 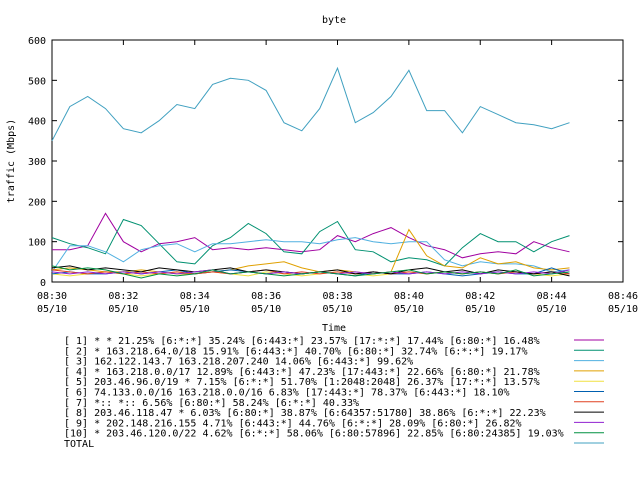 What do you see at coordinates (266, 296) in the screenshot?
I see `x-tick-time: 08:36` at bounding box center [266, 296].